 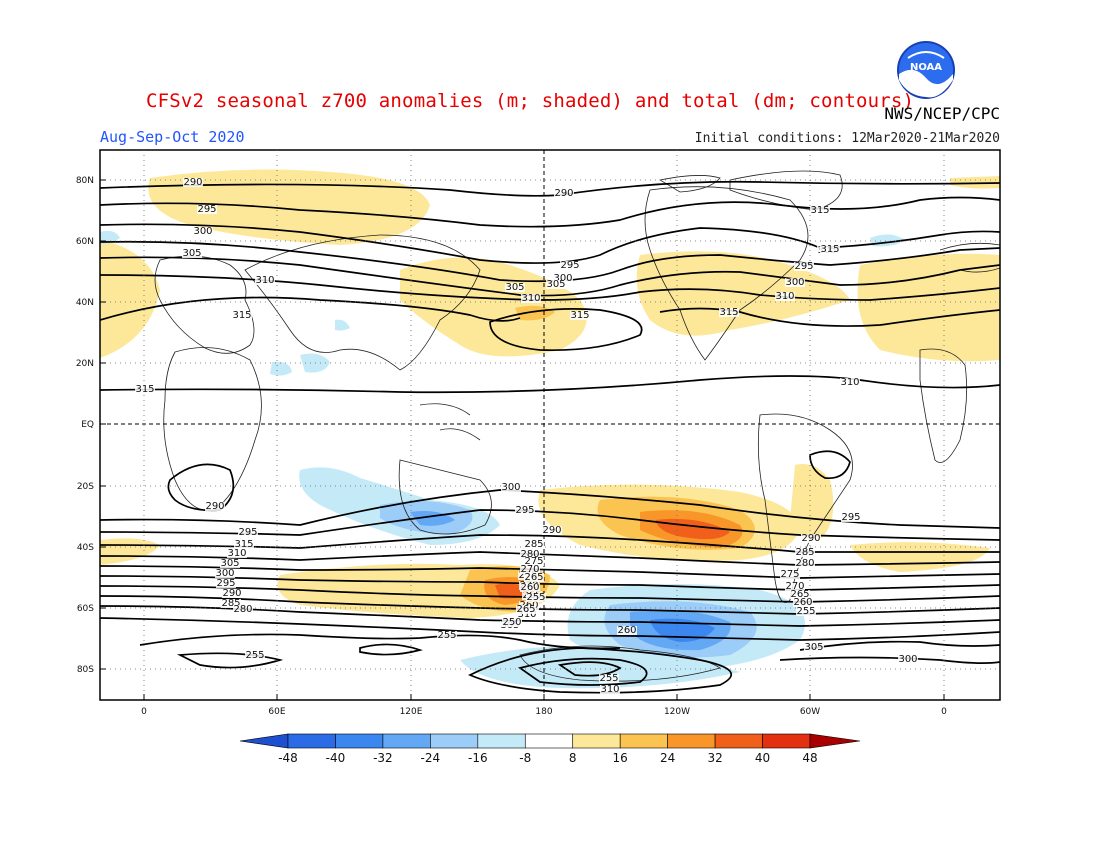 What do you see at coordinates (264, 741) in the screenshot?
I see `colorbar-left-arrow` at bounding box center [264, 741].